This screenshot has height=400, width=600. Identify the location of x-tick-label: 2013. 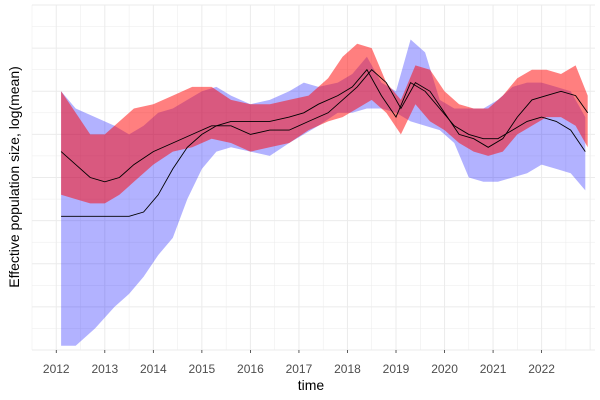
(104, 369).